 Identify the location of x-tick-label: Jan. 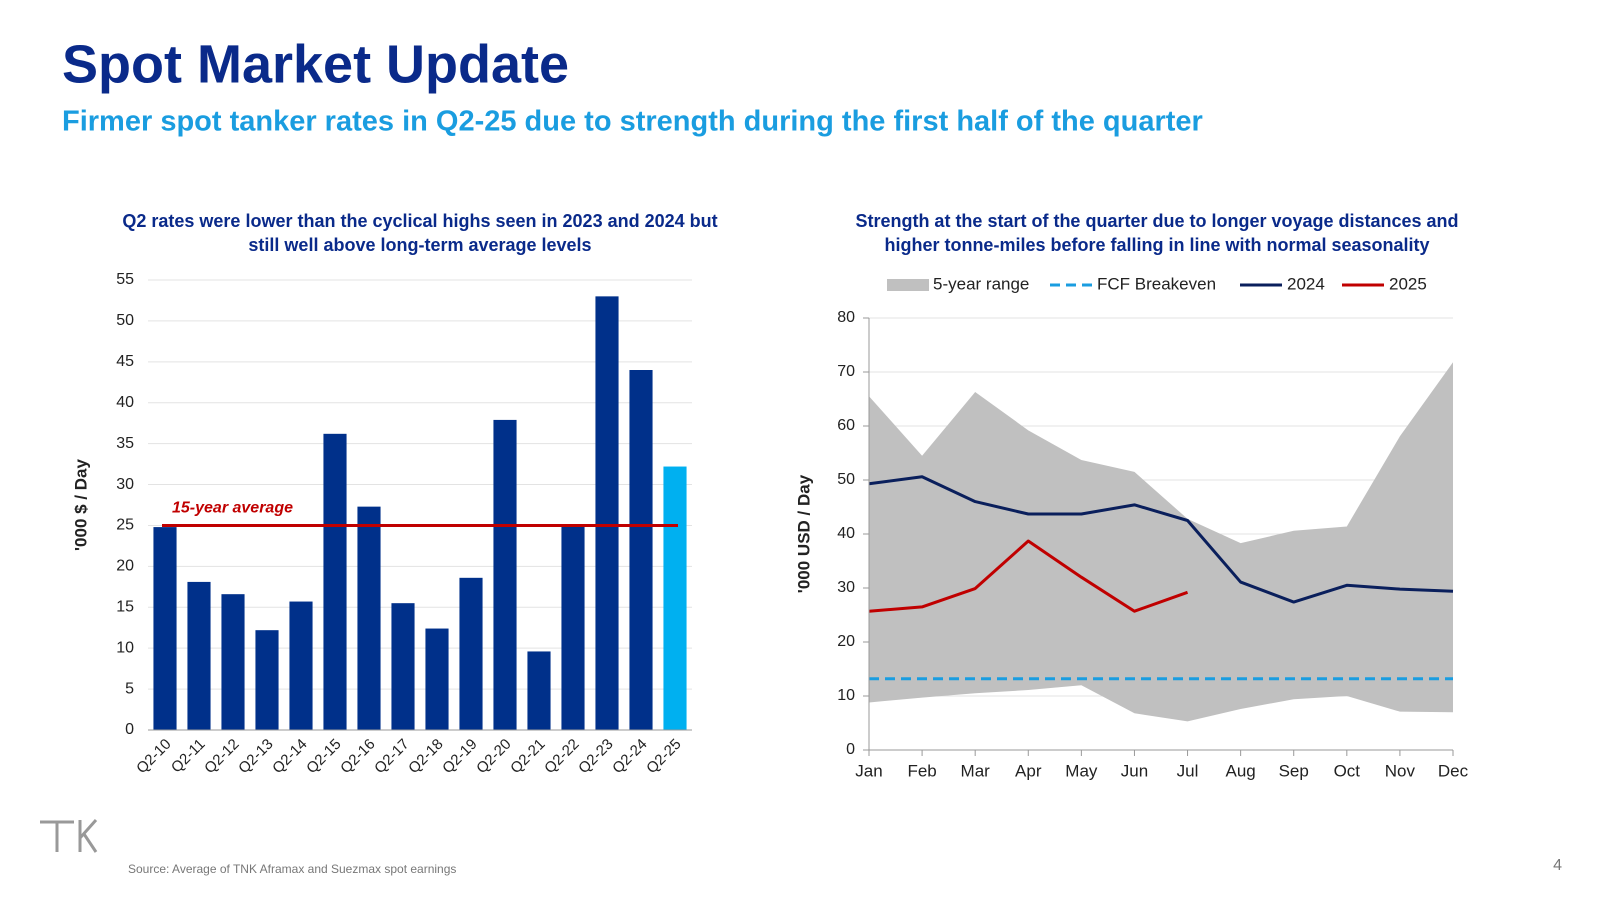
(868, 770).